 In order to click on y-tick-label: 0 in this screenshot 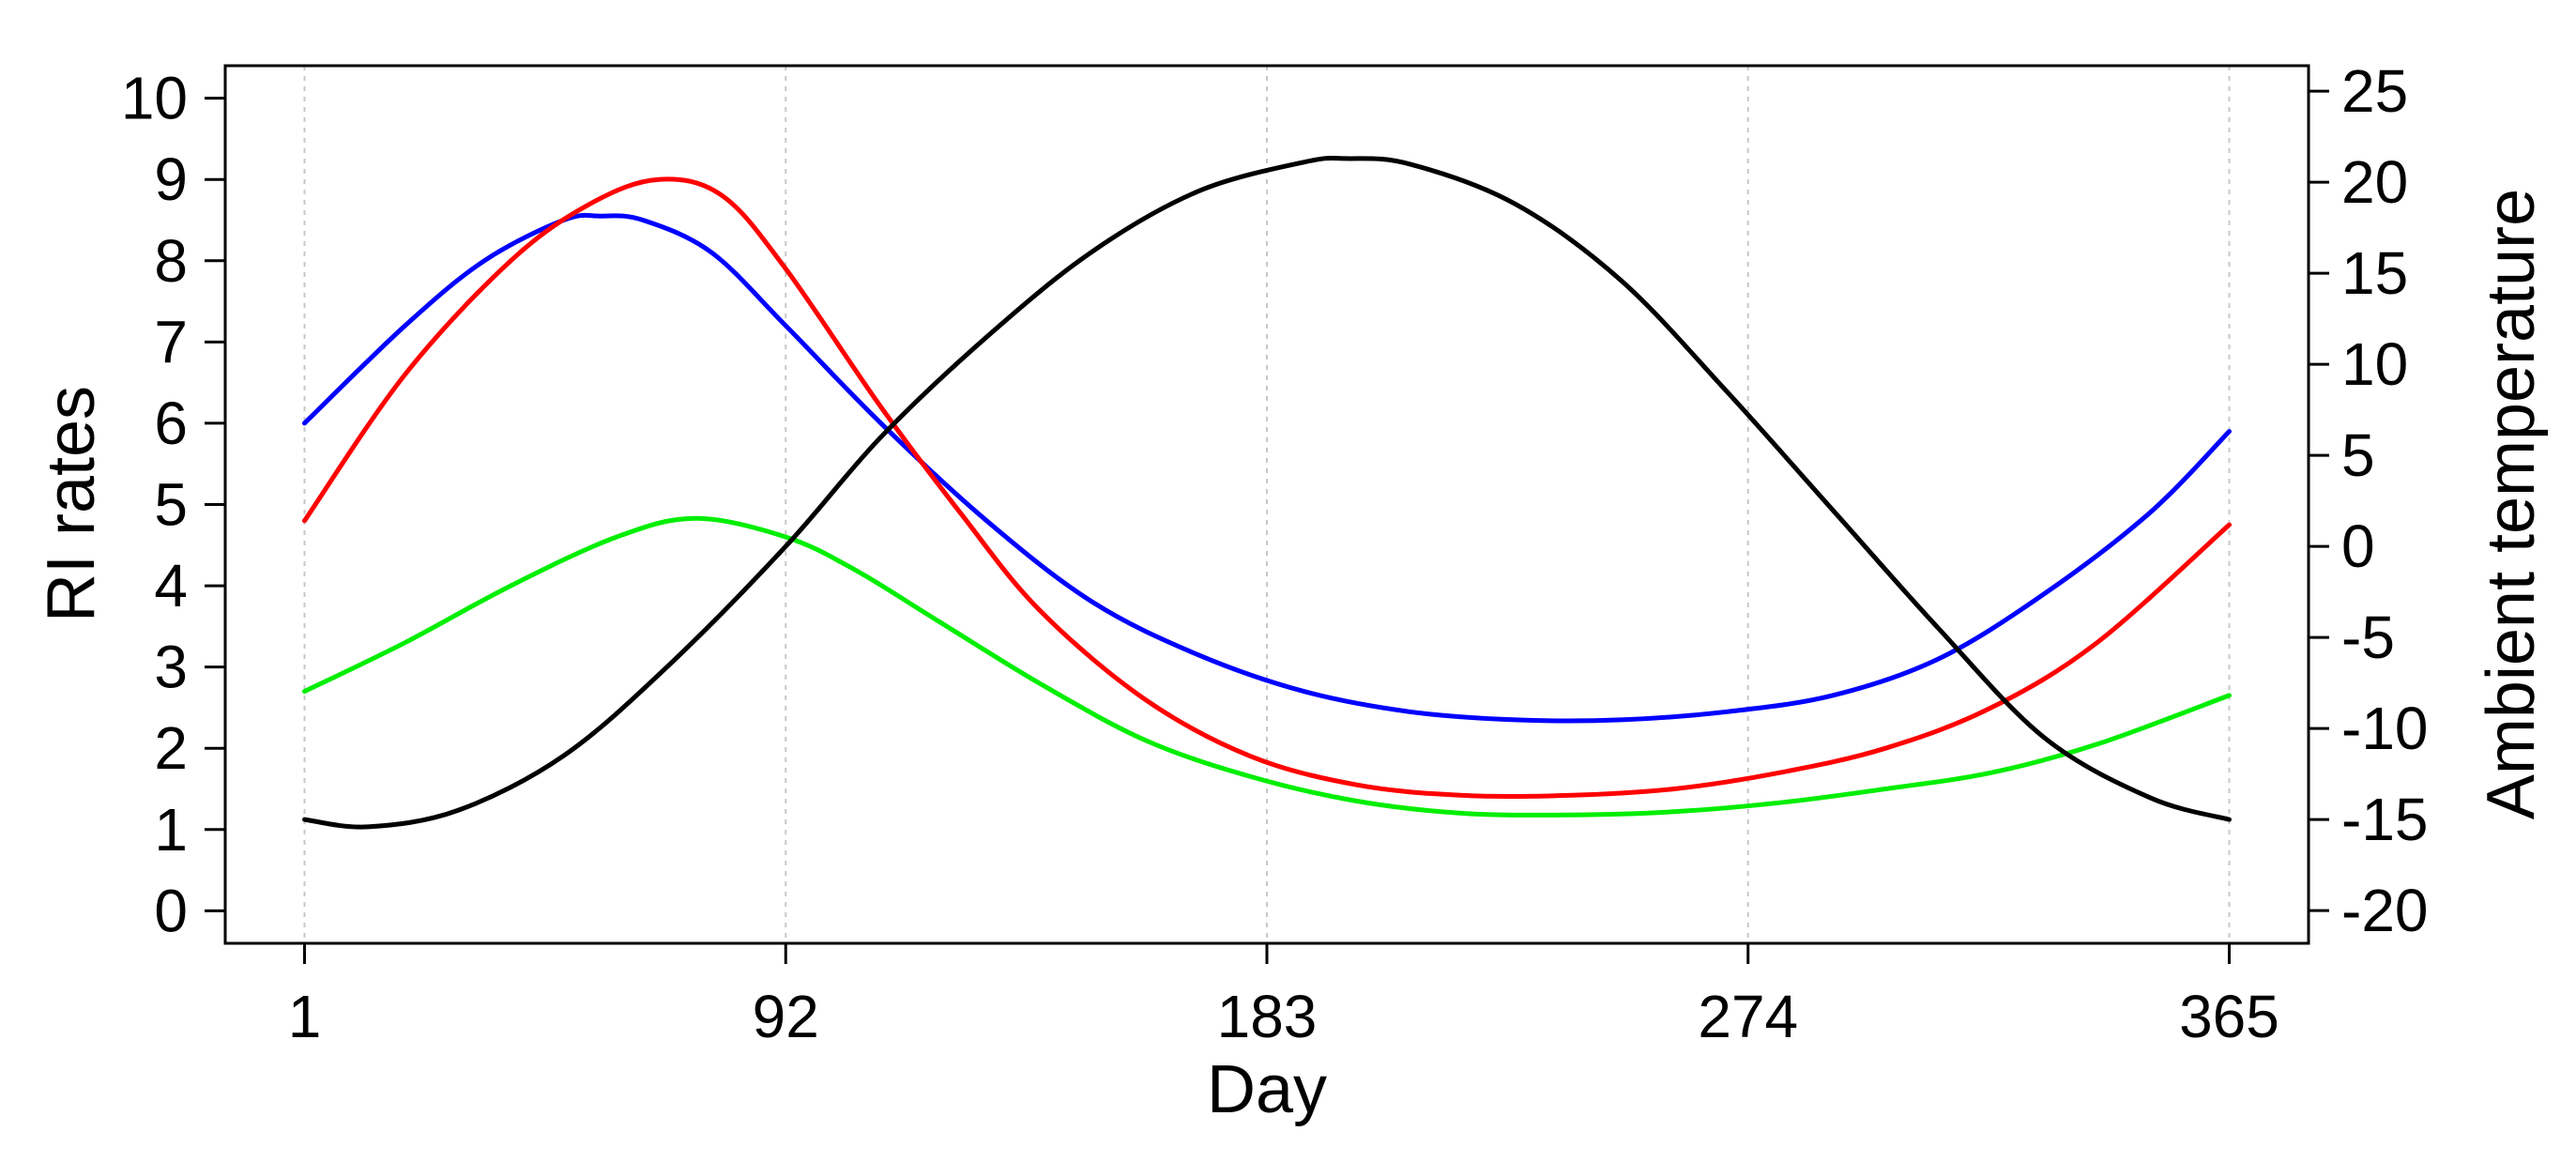, I will do `click(171, 910)`.